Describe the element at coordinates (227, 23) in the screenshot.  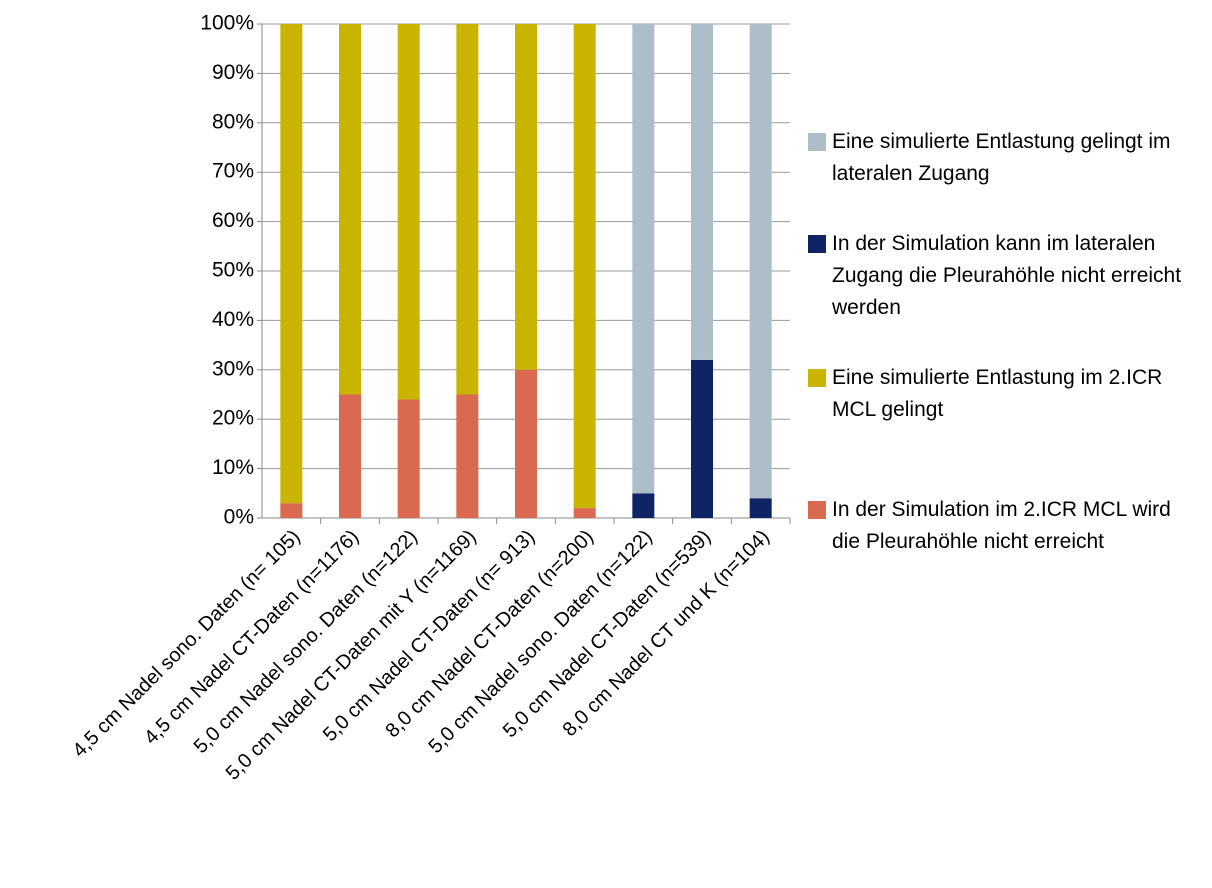
I see `y-tick-label: 100%` at that location.